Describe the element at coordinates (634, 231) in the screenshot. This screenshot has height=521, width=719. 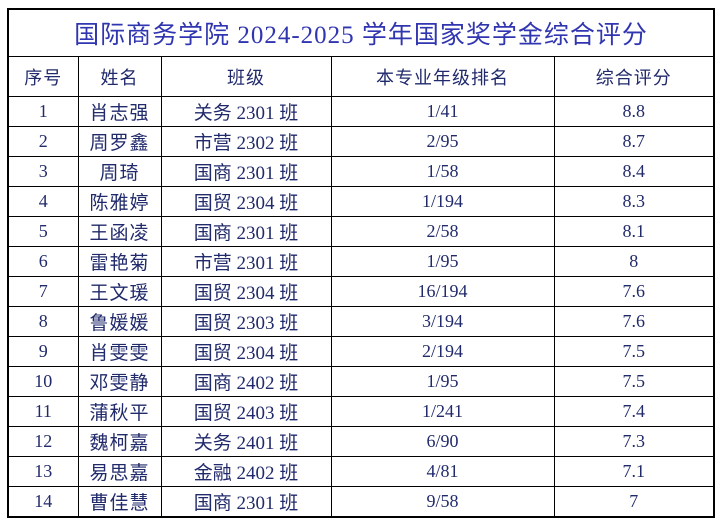
I see `cell-score: 8.1` at that location.